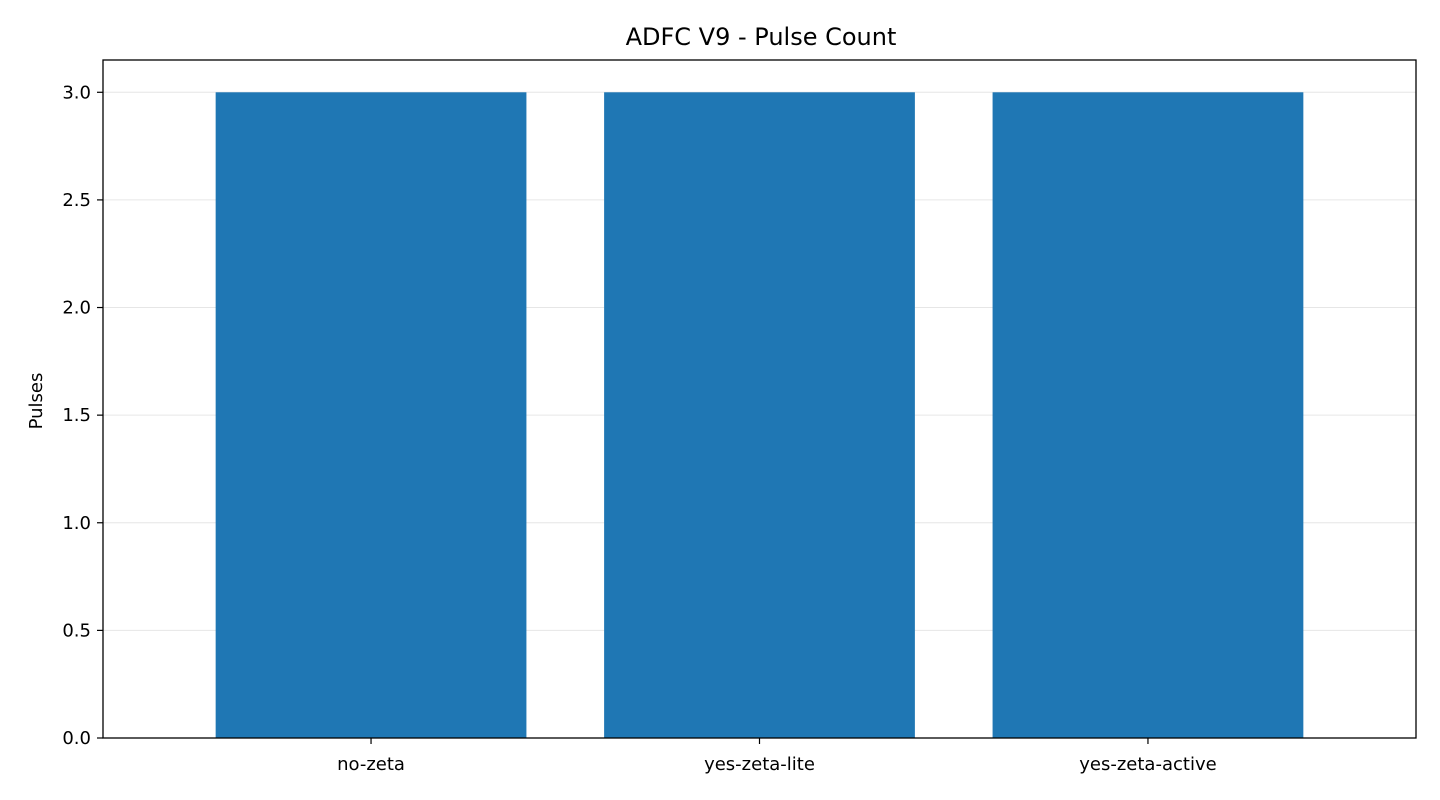 This screenshot has width=1440, height=800. What do you see at coordinates (759, 764) in the screenshot?
I see `x-tick-label: yes-zeta-lite` at bounding box center [759, 764].